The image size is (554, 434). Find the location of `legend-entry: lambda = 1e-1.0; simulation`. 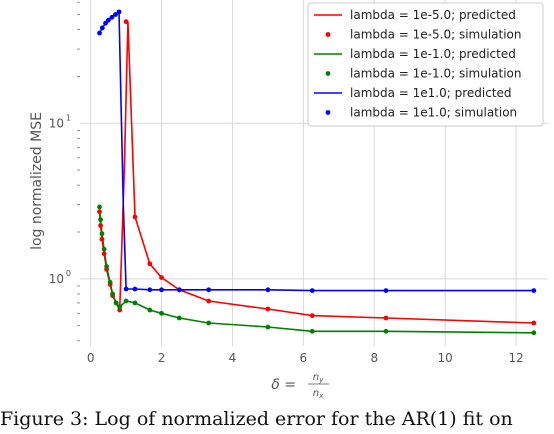

legend-entry: lambda = 1e-1.0; simulation is located at coordinates (436, 74).